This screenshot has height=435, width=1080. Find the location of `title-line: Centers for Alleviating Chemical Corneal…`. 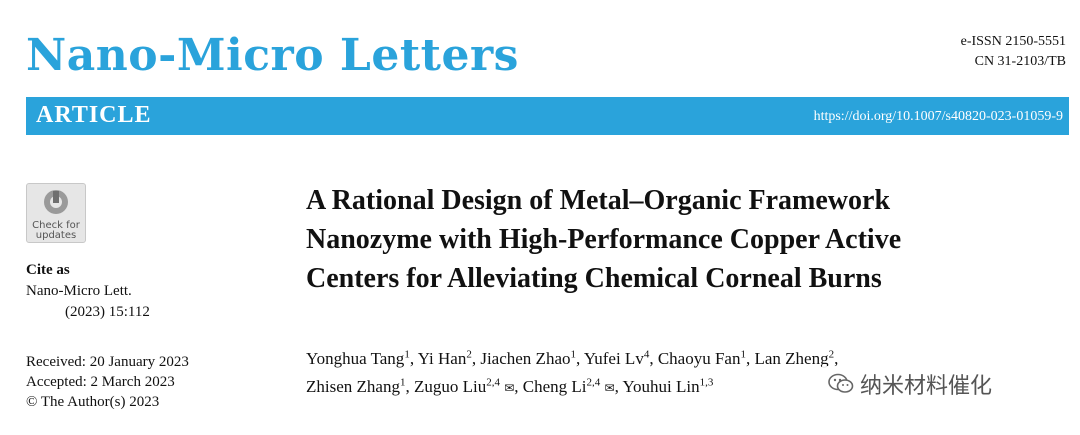

title-line: Centers for Alleviating Chemical Corneal… is located at coordinates (594, 278).